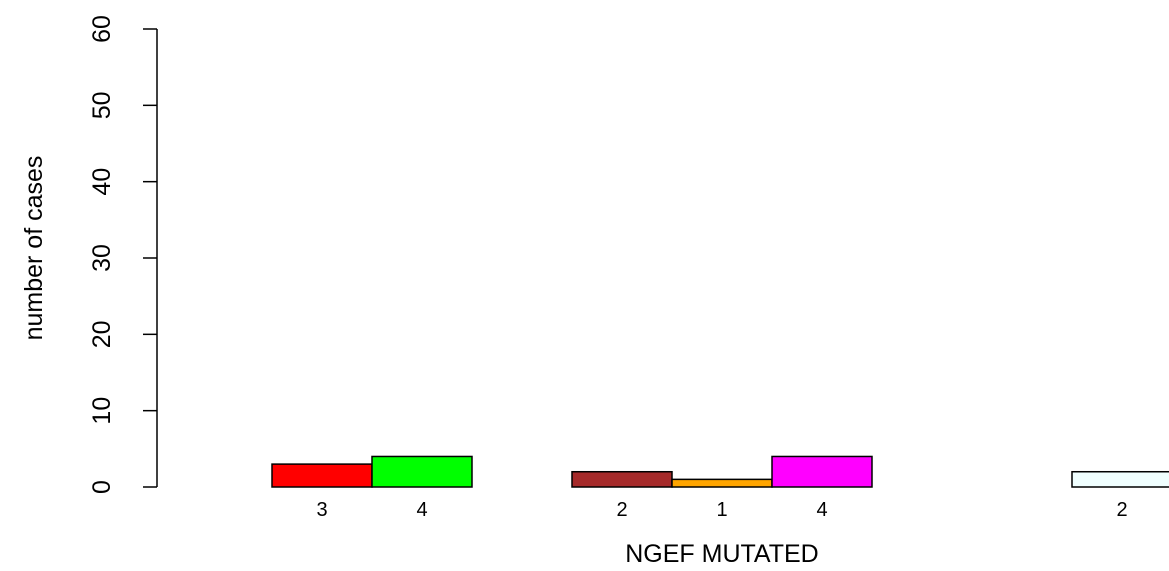 Image resolution: width=1169 pixels, height=571 pixels. I want to click on y-tick-label: 0, so click(102, 487).